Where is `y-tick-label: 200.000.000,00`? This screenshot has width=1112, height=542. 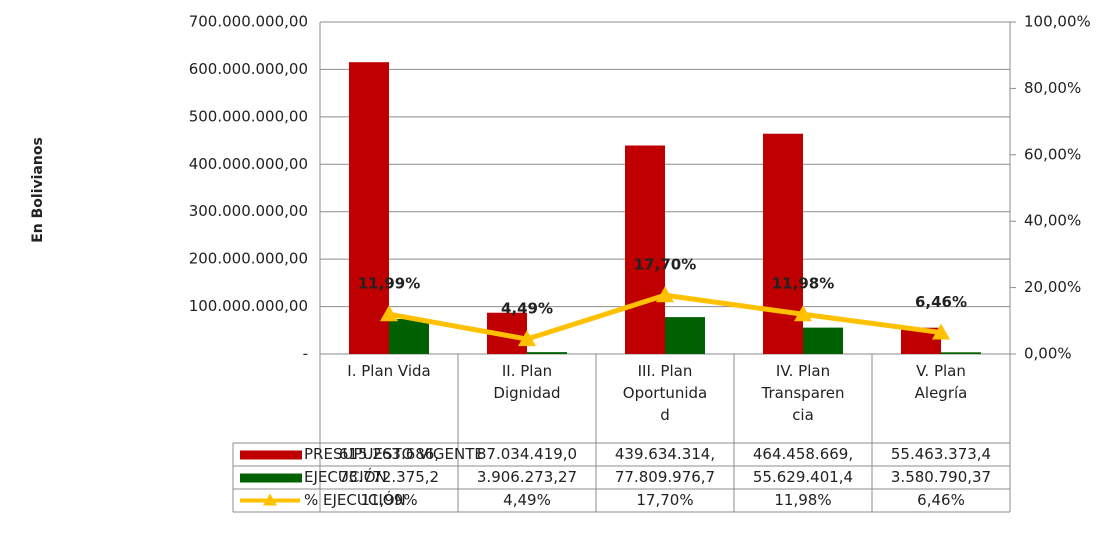
y-tick-label: 200.000.000,00 is located at coordinates (248, 259).